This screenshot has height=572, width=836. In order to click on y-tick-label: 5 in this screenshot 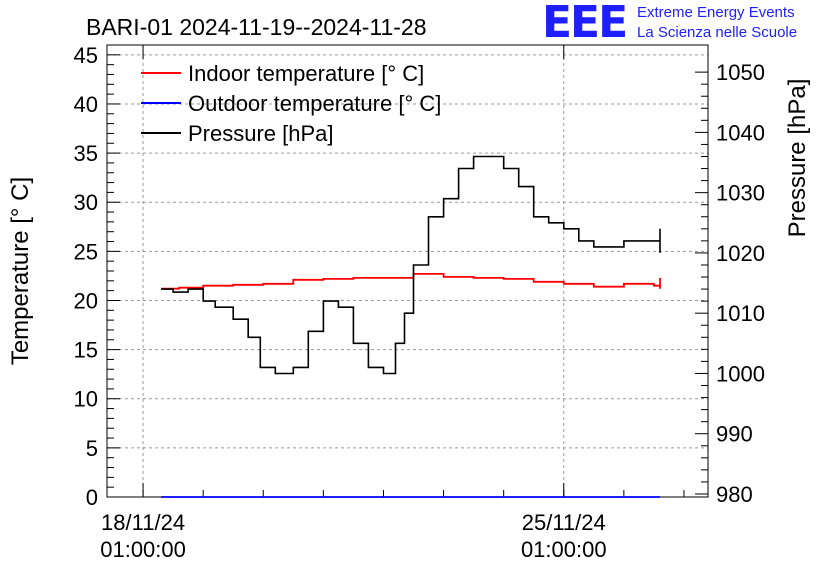, I will do `click(92, 448)`.